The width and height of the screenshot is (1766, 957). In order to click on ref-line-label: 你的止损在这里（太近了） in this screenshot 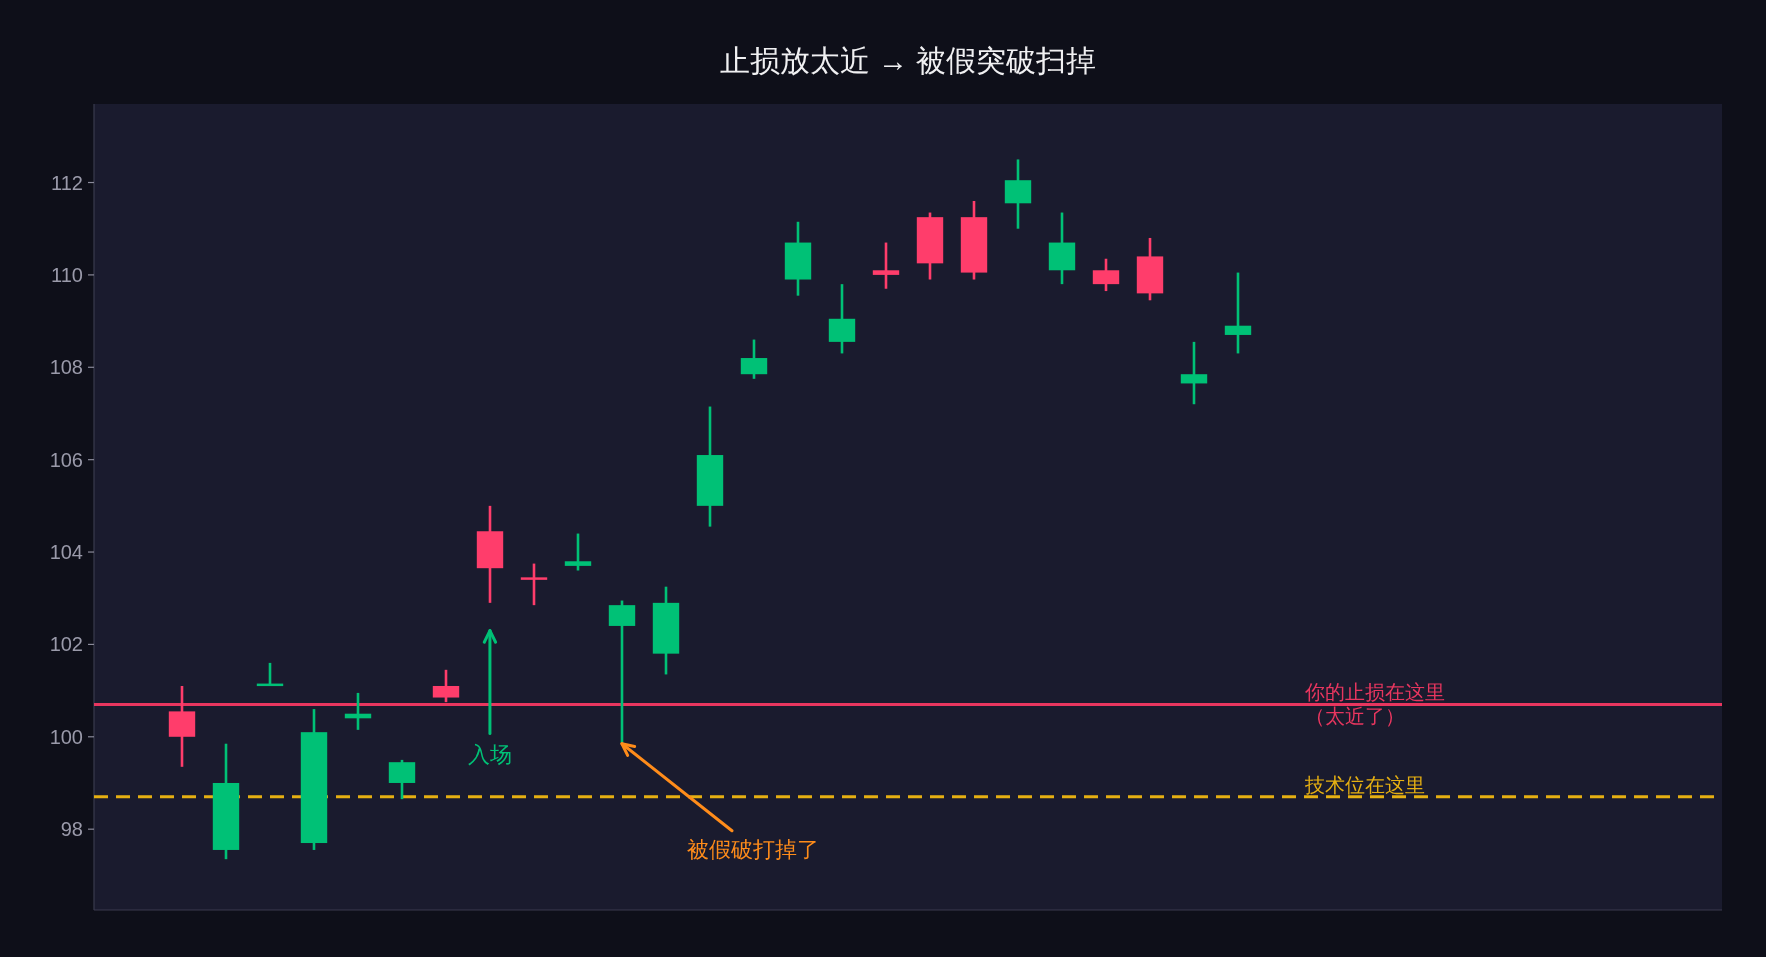, I will do `click(1375, 704)`.